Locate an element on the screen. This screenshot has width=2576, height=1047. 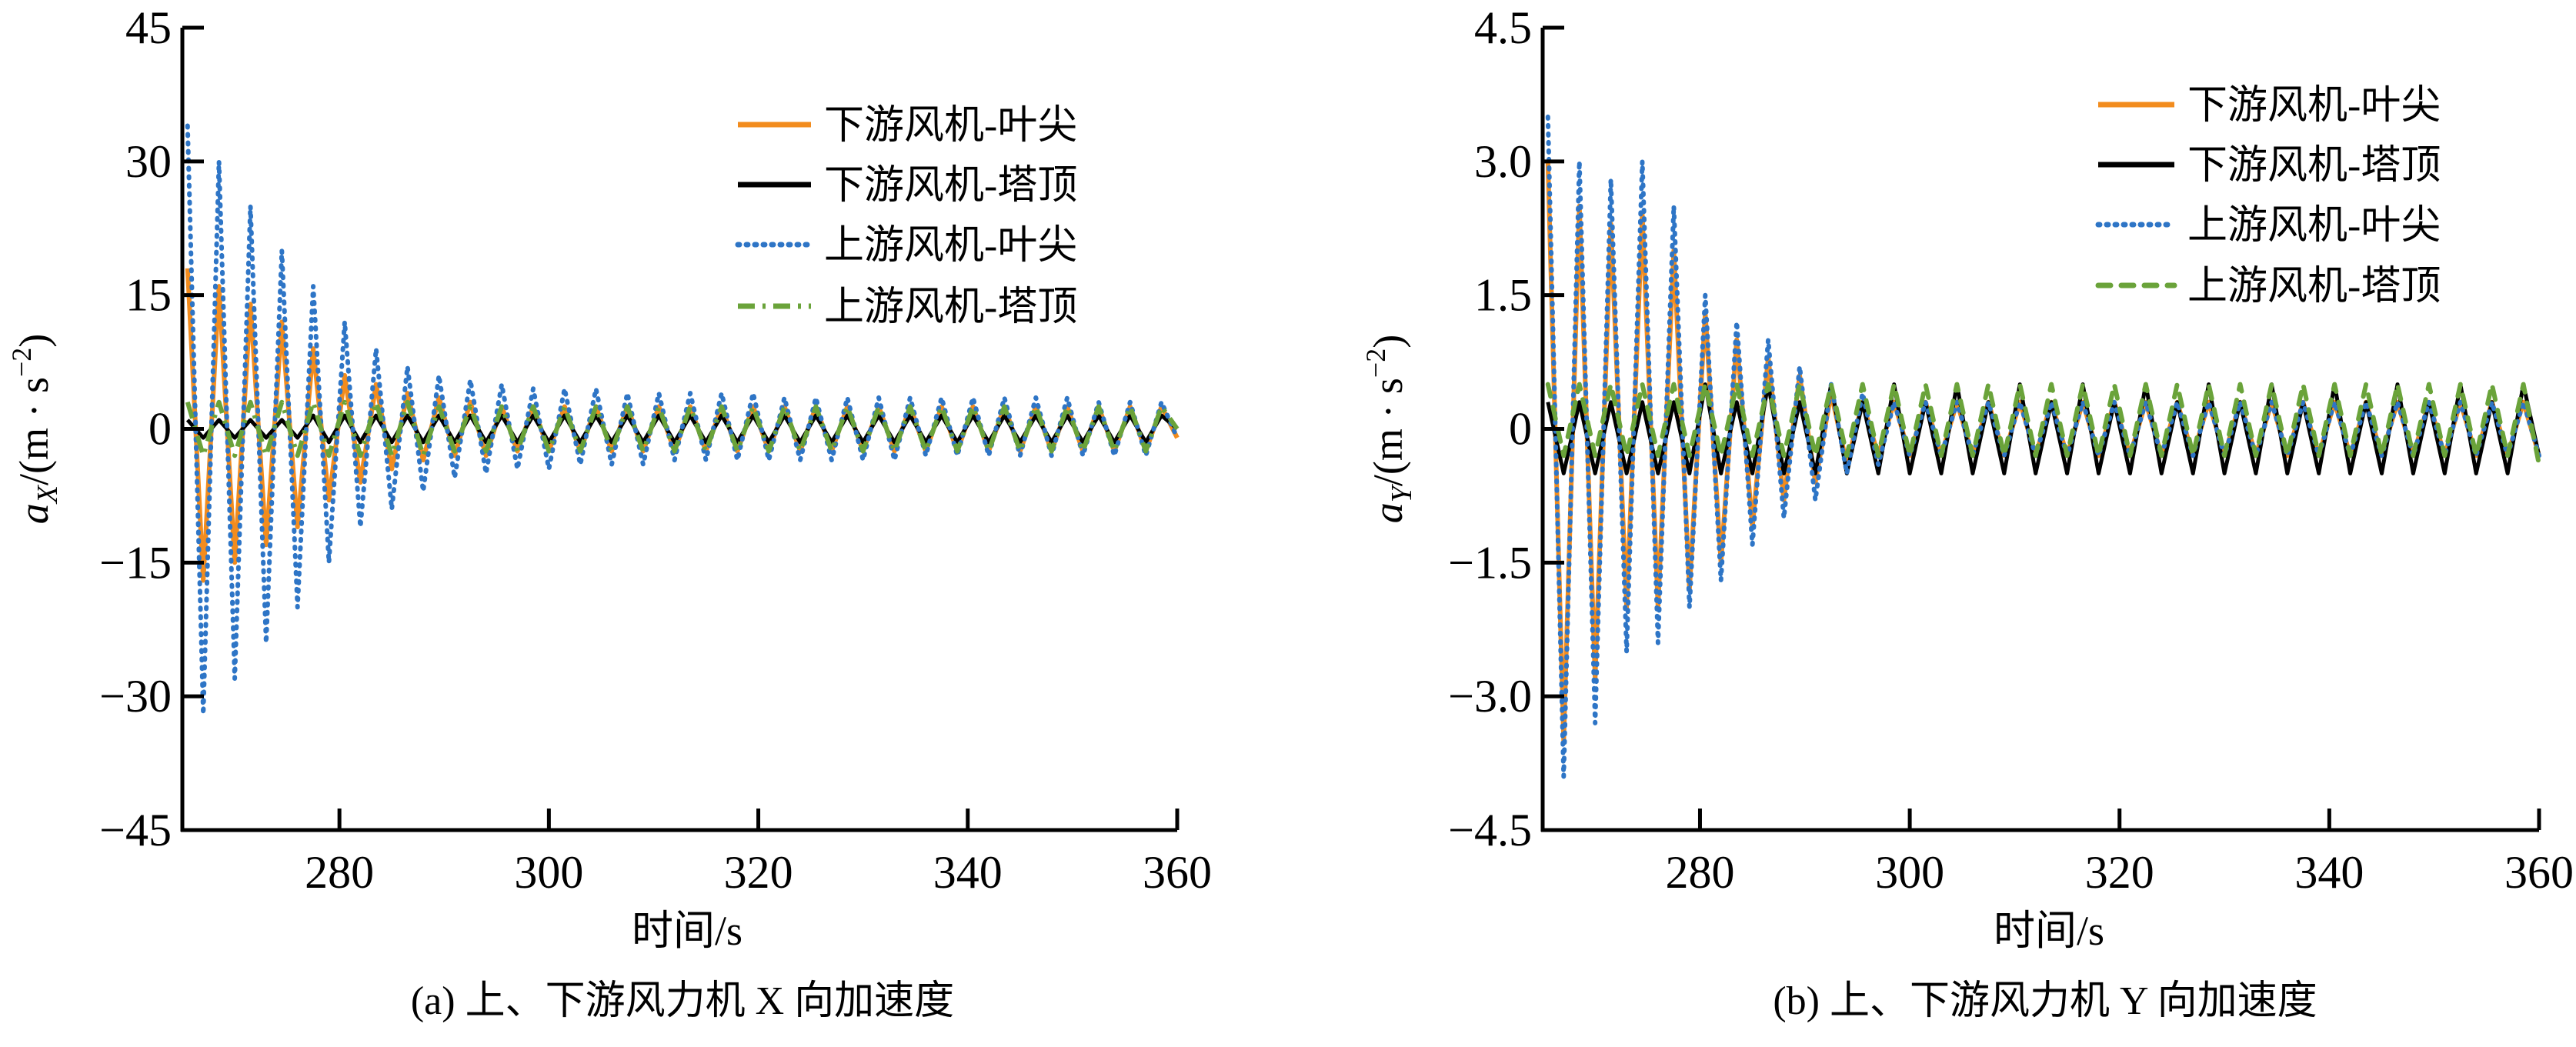
y-tick-label: 30 is located at coordinates (148, 161).